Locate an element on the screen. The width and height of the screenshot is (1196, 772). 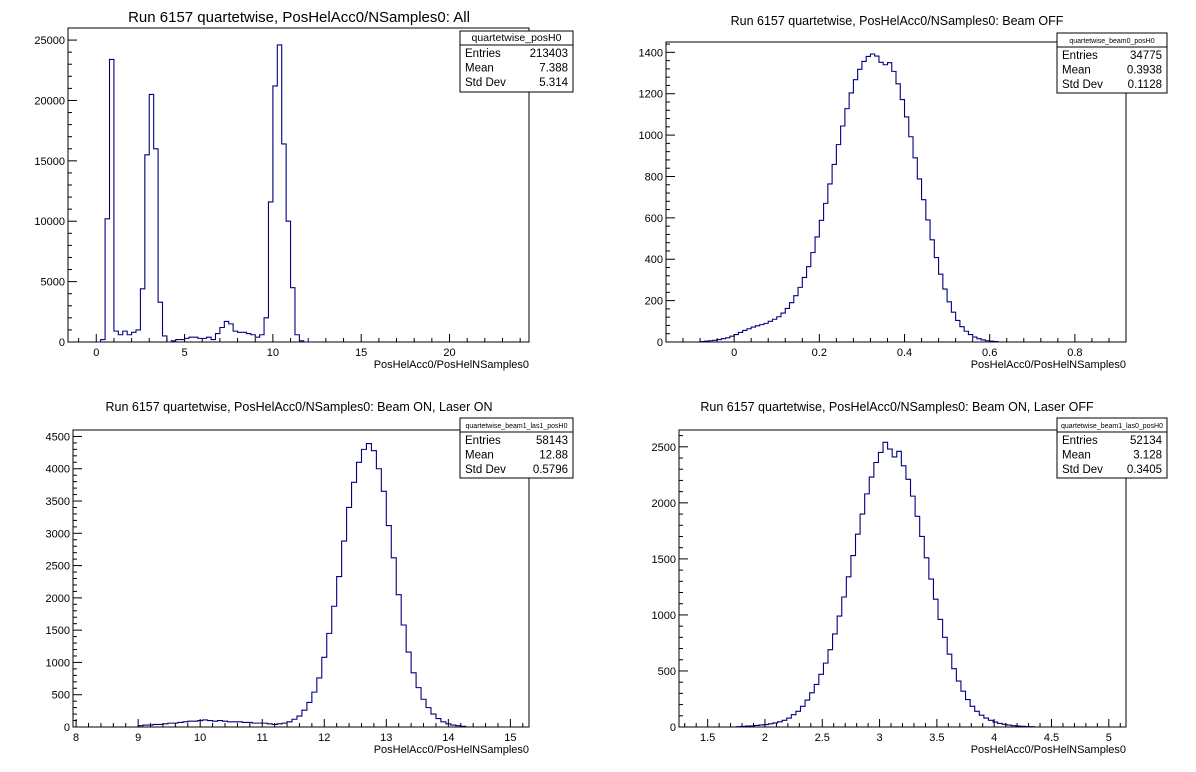
x-tick-label: 8 is located at coordinates (76, 738).